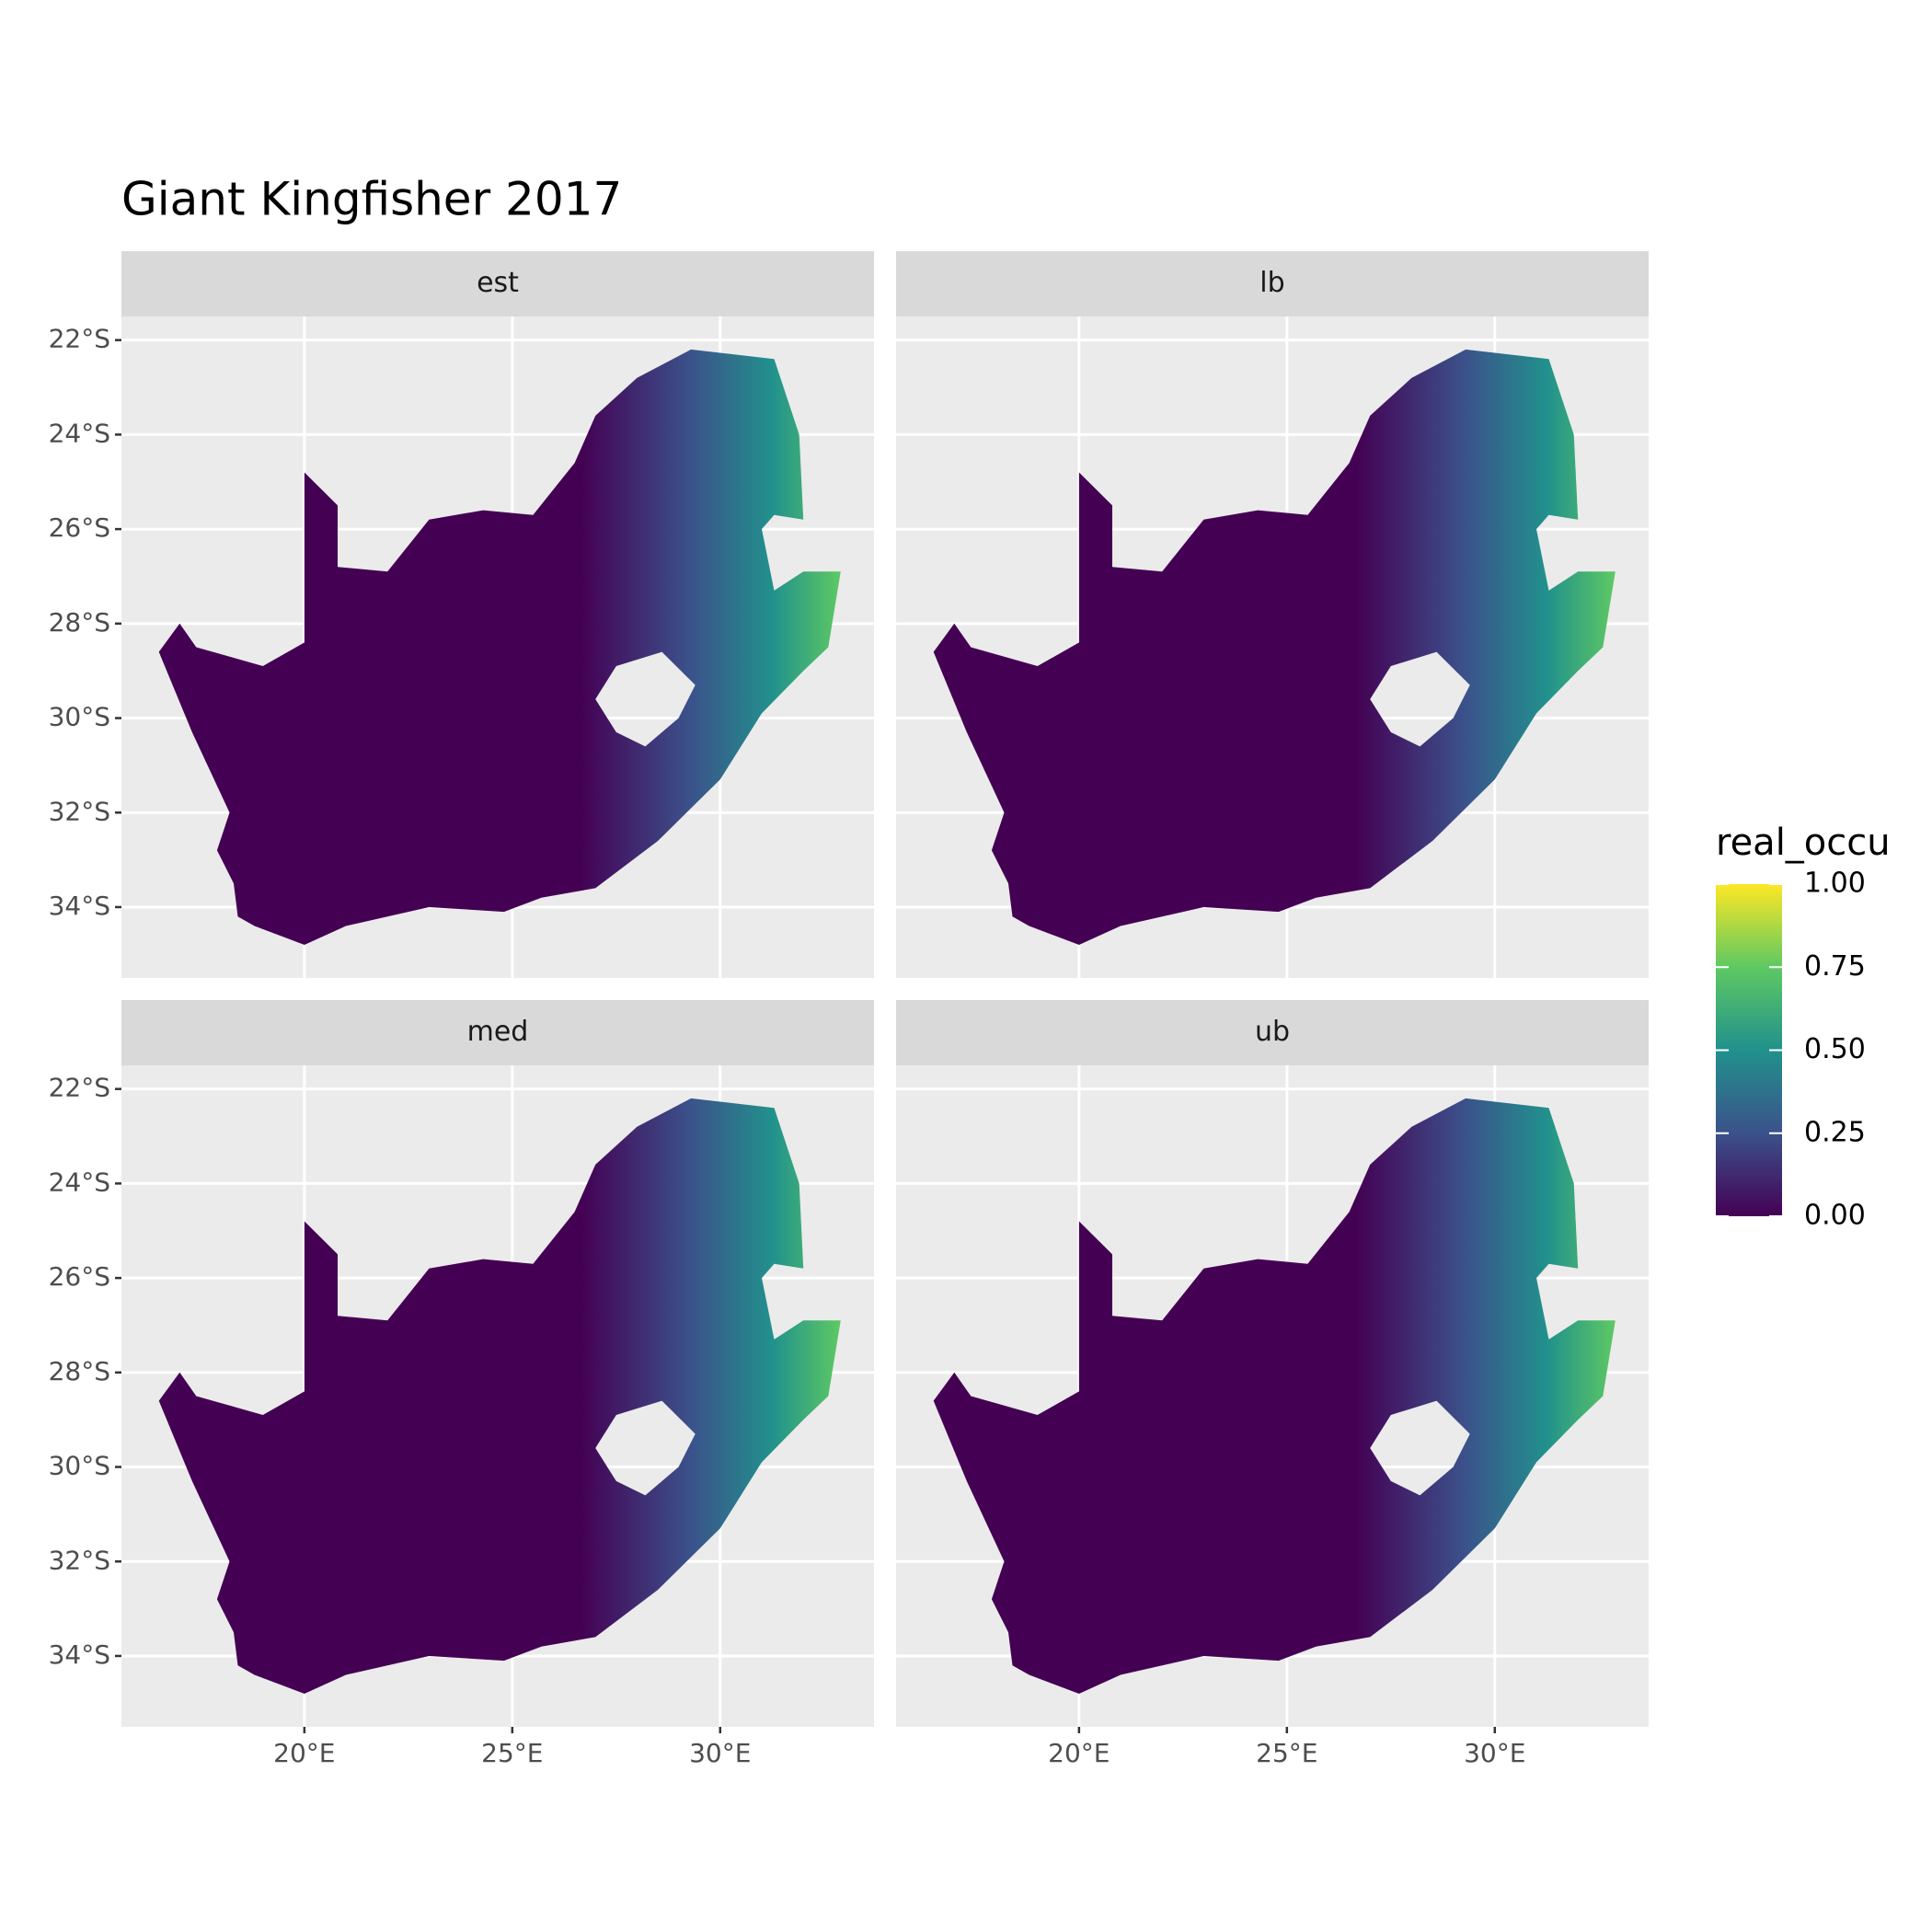 The height and width of the screenshot is (1932, 1932). I want to click on strip-label: est, so click(498, 283).